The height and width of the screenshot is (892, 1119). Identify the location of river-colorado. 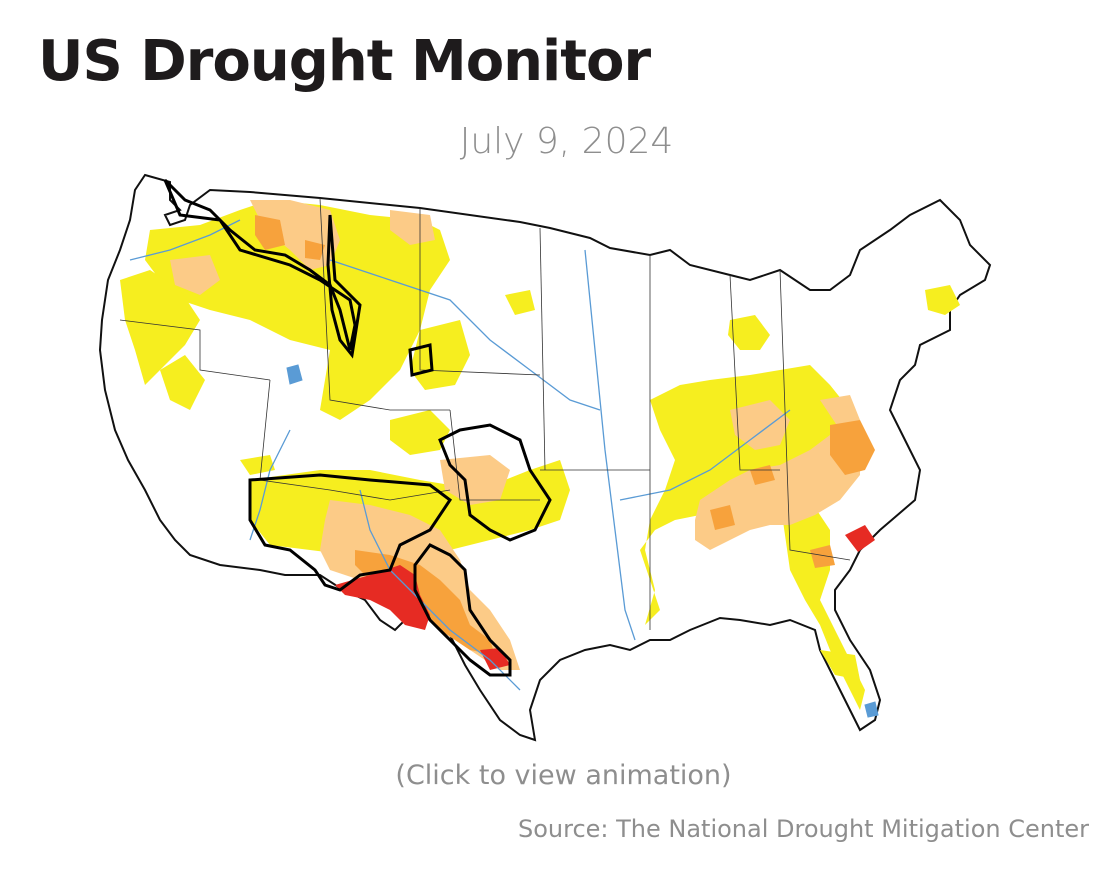
(270, 485).